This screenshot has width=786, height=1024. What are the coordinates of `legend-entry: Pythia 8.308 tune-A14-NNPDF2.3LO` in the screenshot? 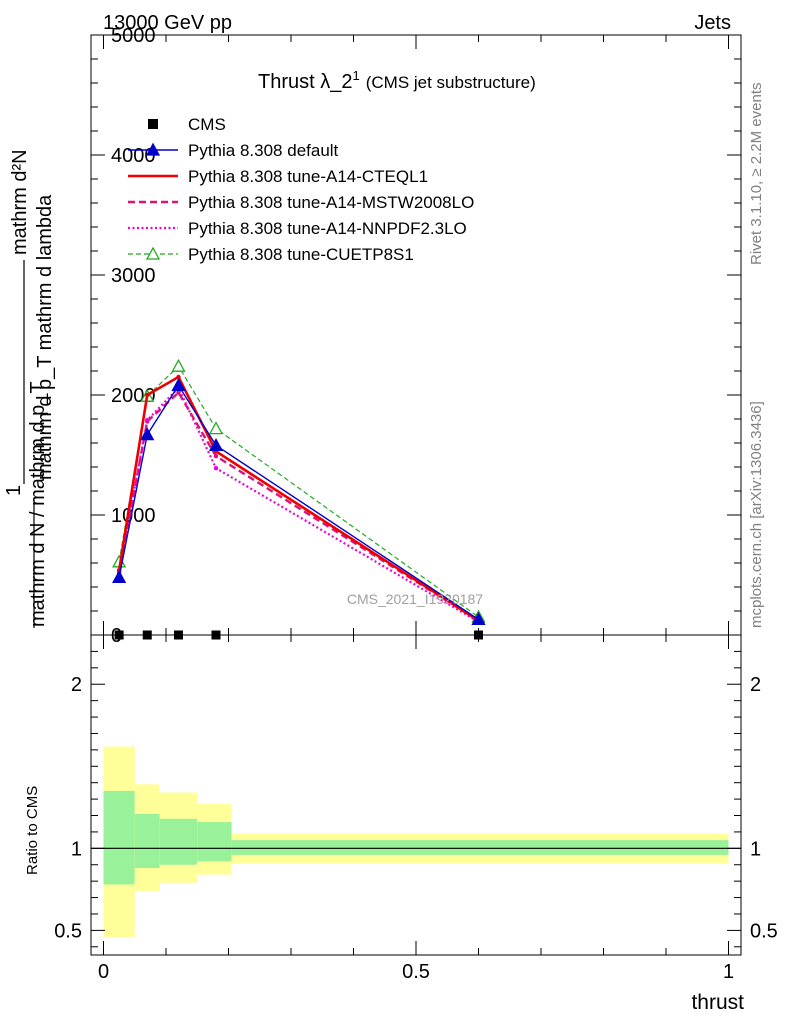 It's located at (297, 228).